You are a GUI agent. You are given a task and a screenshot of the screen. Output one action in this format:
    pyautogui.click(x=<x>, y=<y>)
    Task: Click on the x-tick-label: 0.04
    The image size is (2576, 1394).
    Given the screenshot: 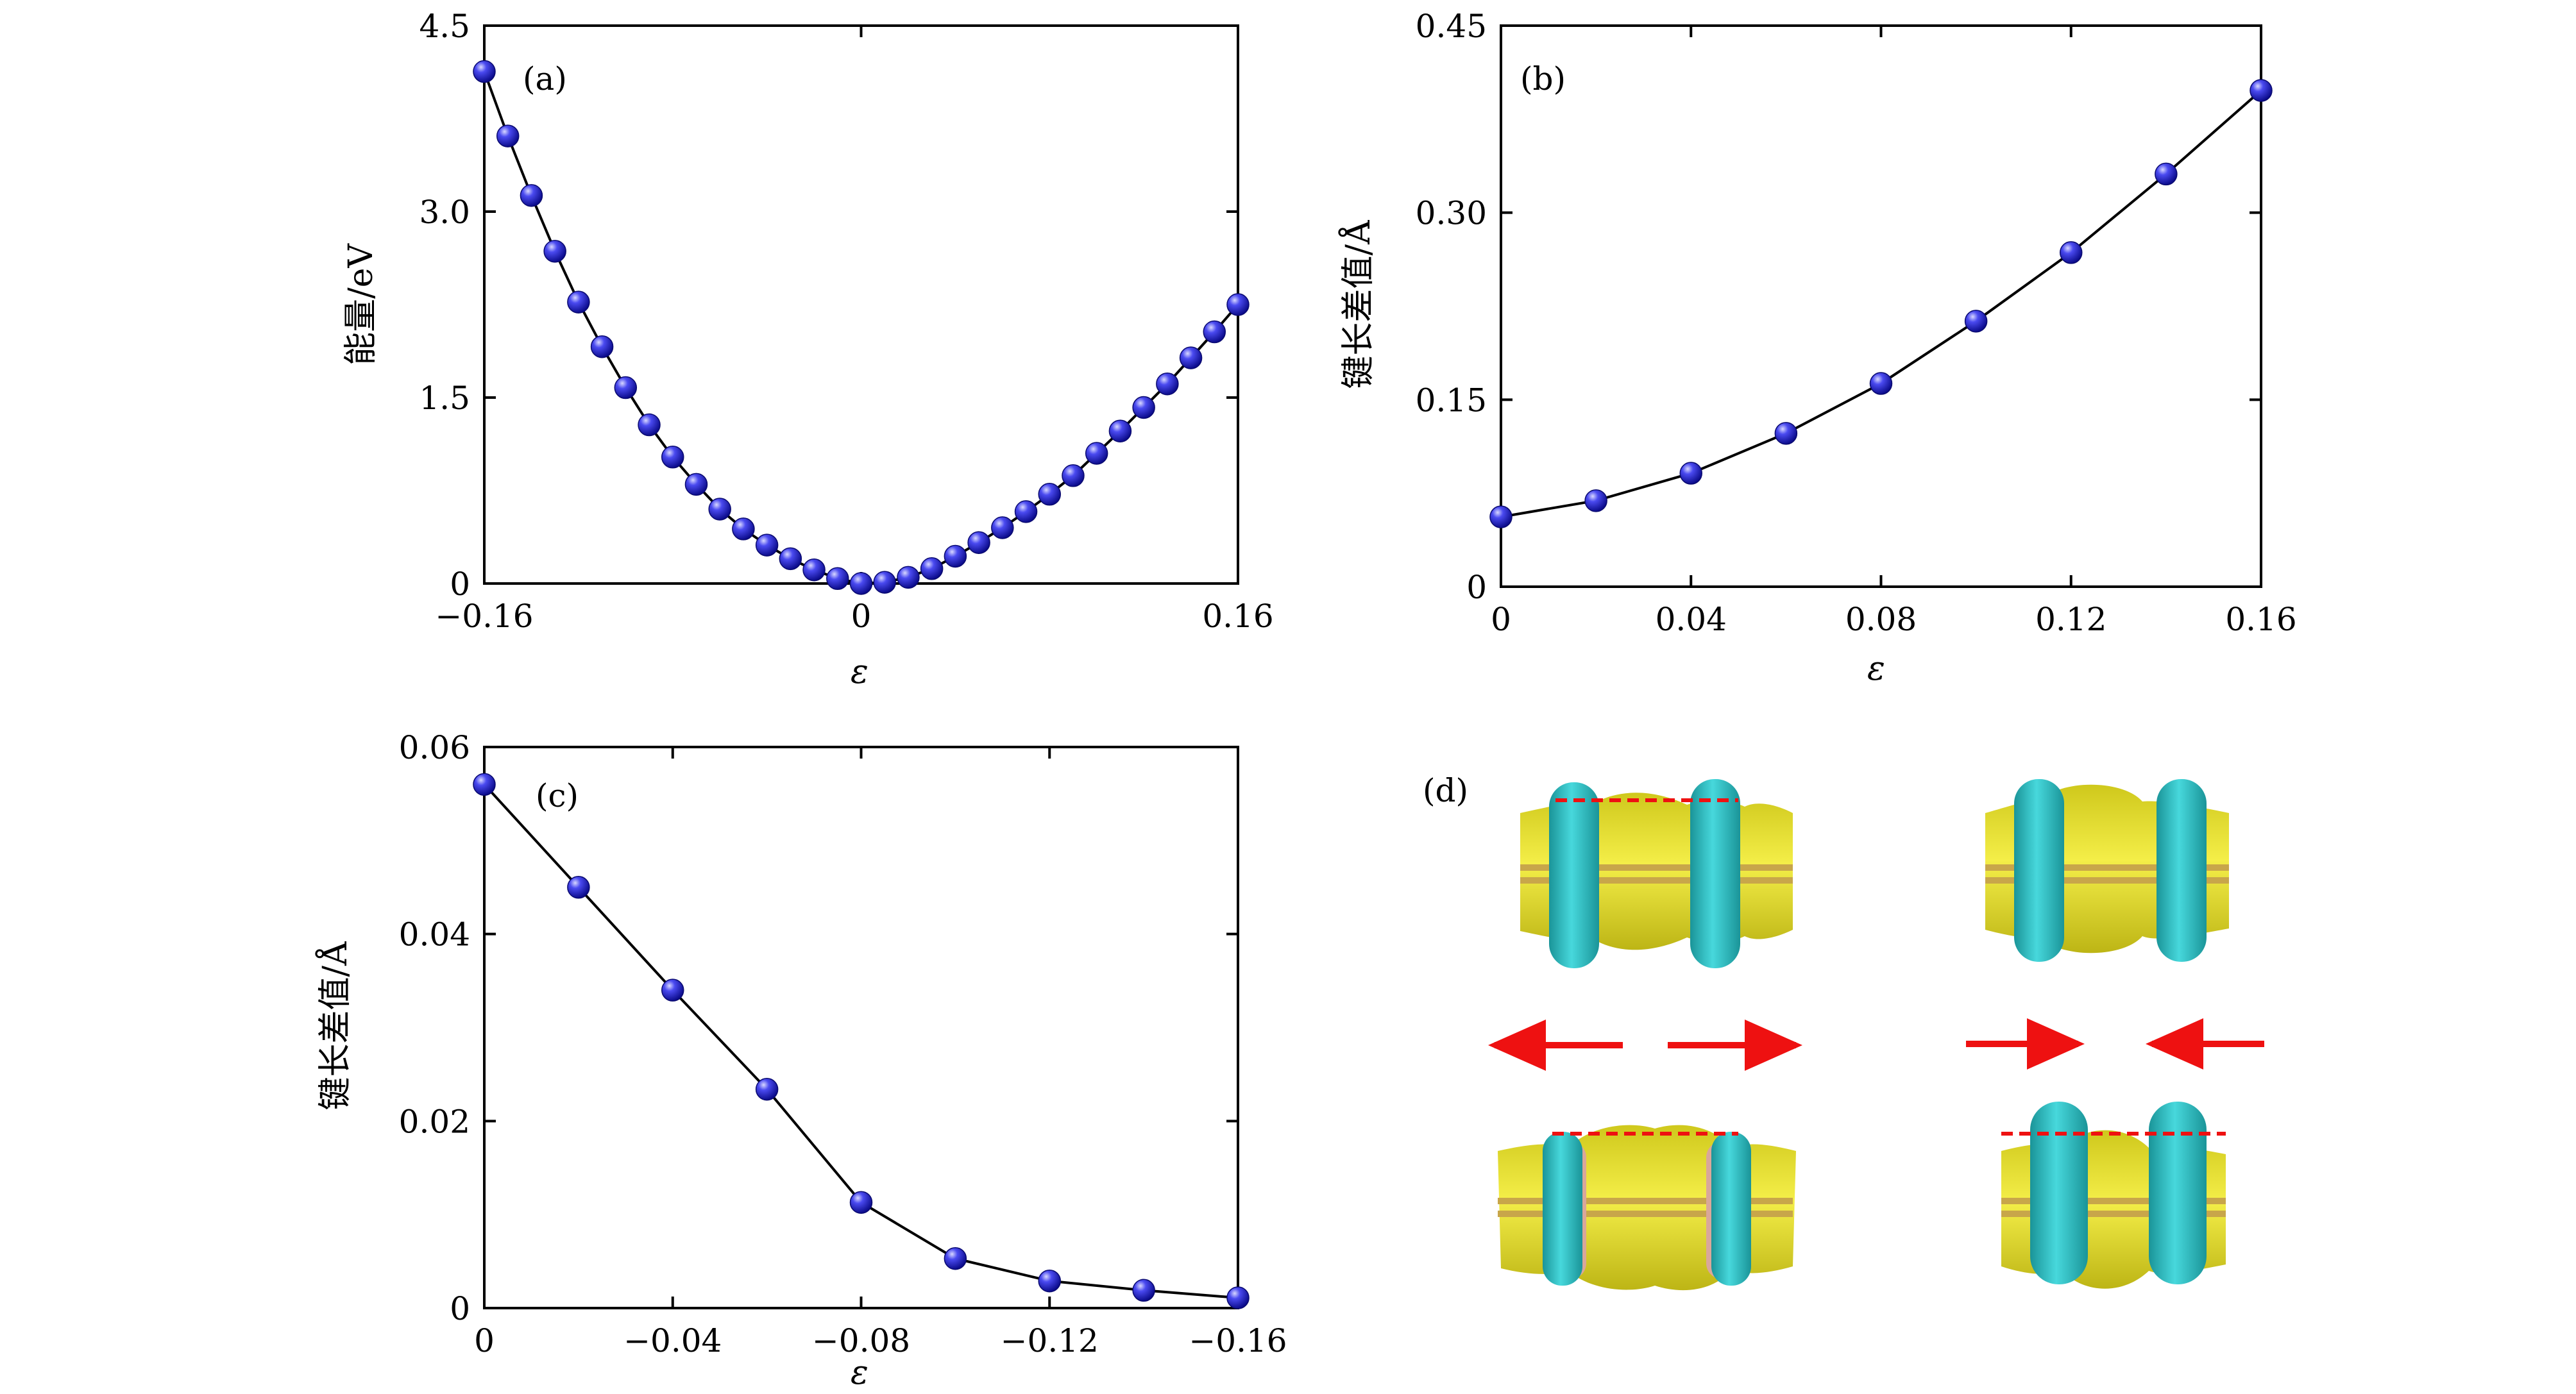 What is the action you would take?
    pyautogui.click(x=1691, y=619)
    